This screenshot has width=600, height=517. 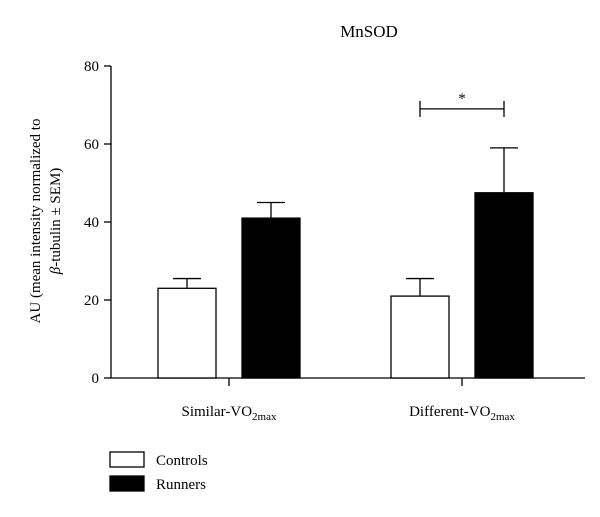 I want to click on y-tick-label-0: 0, so click(x=96, y=379).